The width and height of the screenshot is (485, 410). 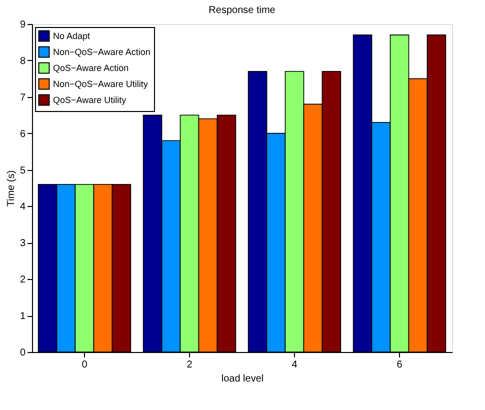 I want to click on x-tick-label: 0, so click(x=85, y=365).